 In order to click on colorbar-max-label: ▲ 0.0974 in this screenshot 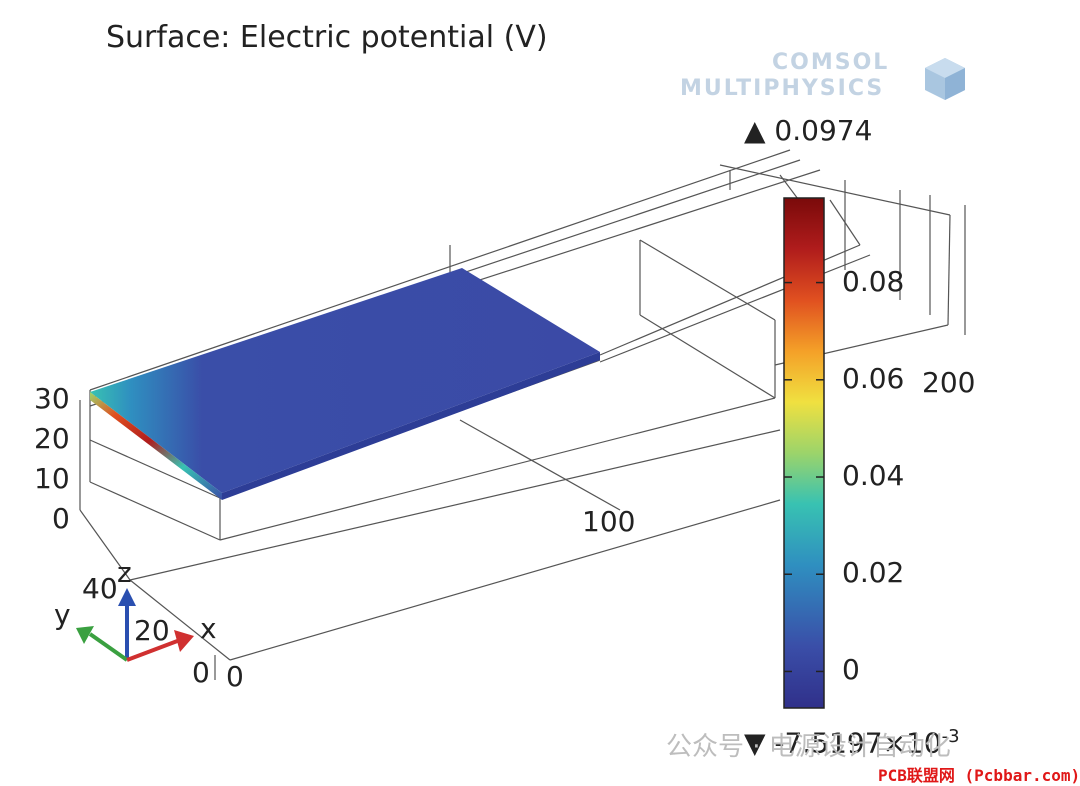, I will do `click(808, 130)`.